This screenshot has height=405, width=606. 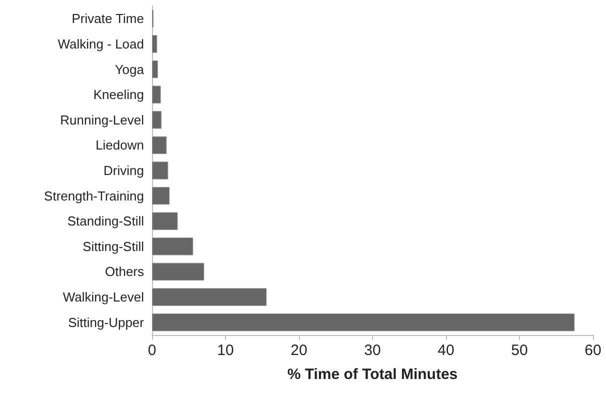 I want to click on y-tick-label: Driving, so click(x=124, y=170).